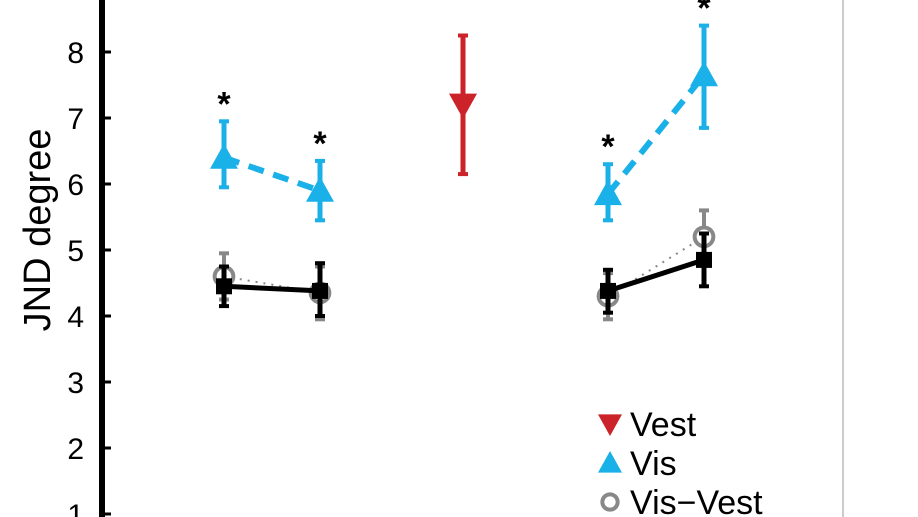 The image size is (918, 517). Describe the element at coordinates (75, 185) in the screenshot. I see `y-tick-label: 6` at that location.